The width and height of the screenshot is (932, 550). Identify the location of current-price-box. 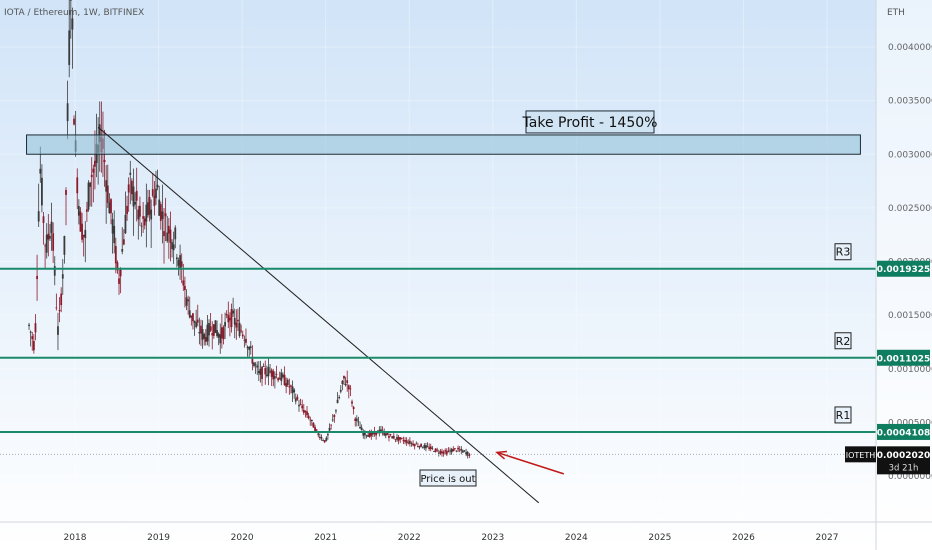
(903, 460).